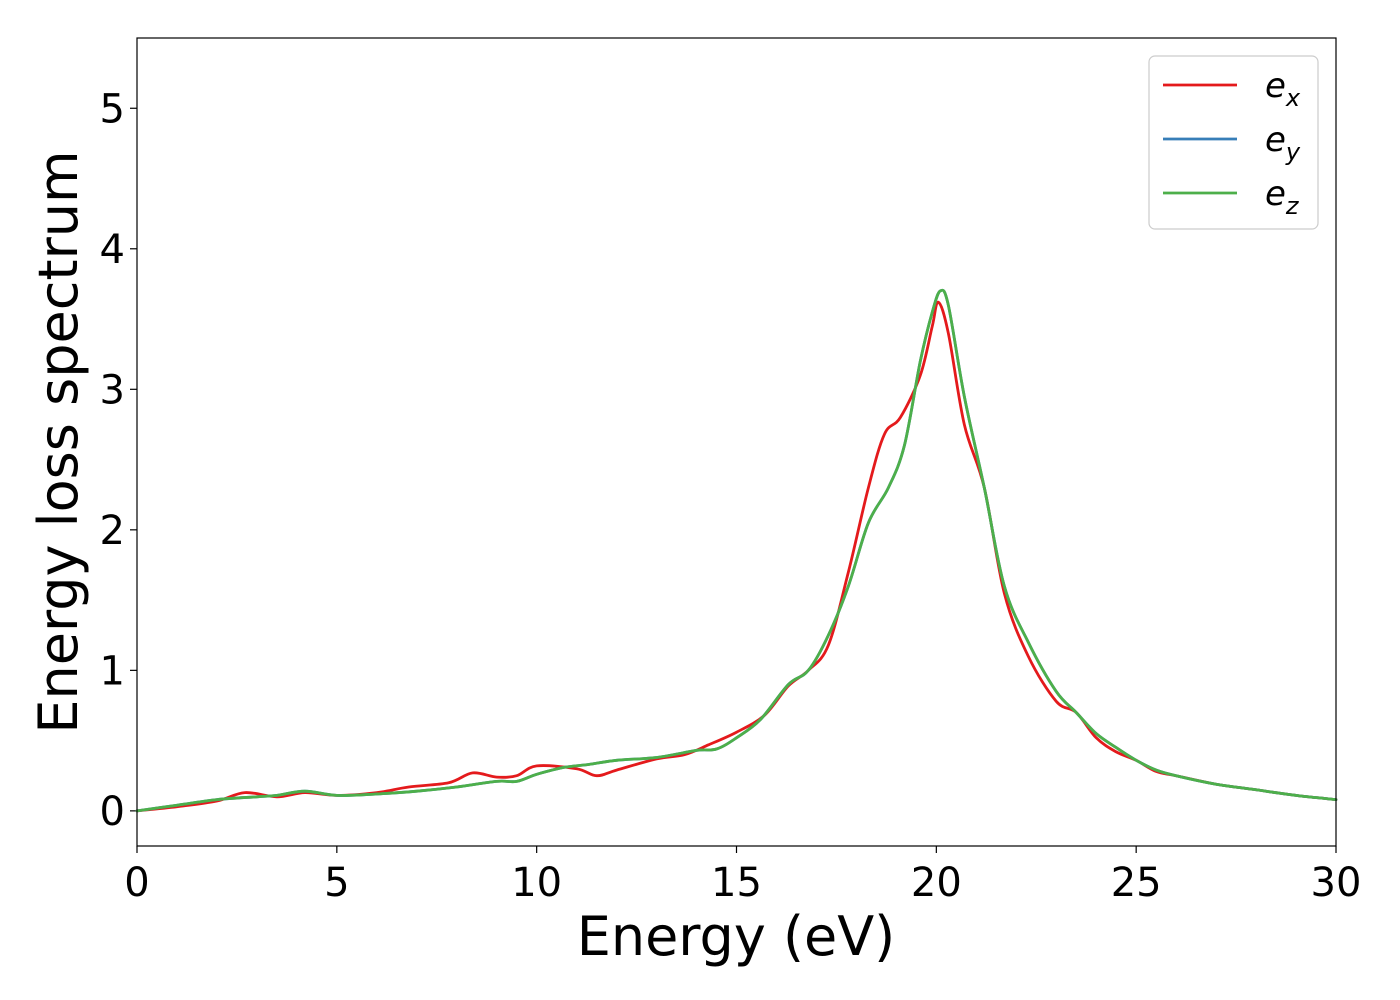 The height and width of the screenshot is (1000, 1400). What do you see at coordinates (1293, 152) in the screenshot?
I see `legend-subscript: y` at bounding box center [1293, 152].